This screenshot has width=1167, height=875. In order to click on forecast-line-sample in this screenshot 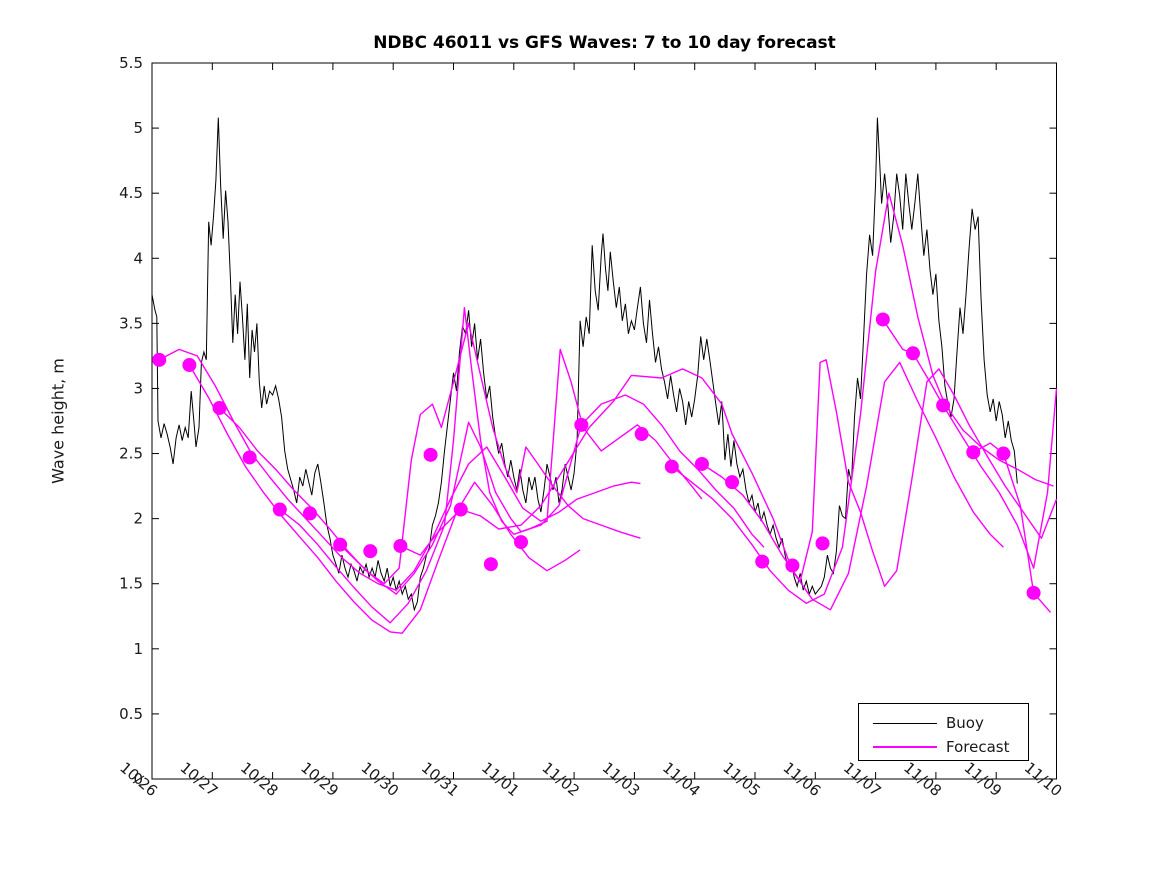, I will do `click(905, 747)`.